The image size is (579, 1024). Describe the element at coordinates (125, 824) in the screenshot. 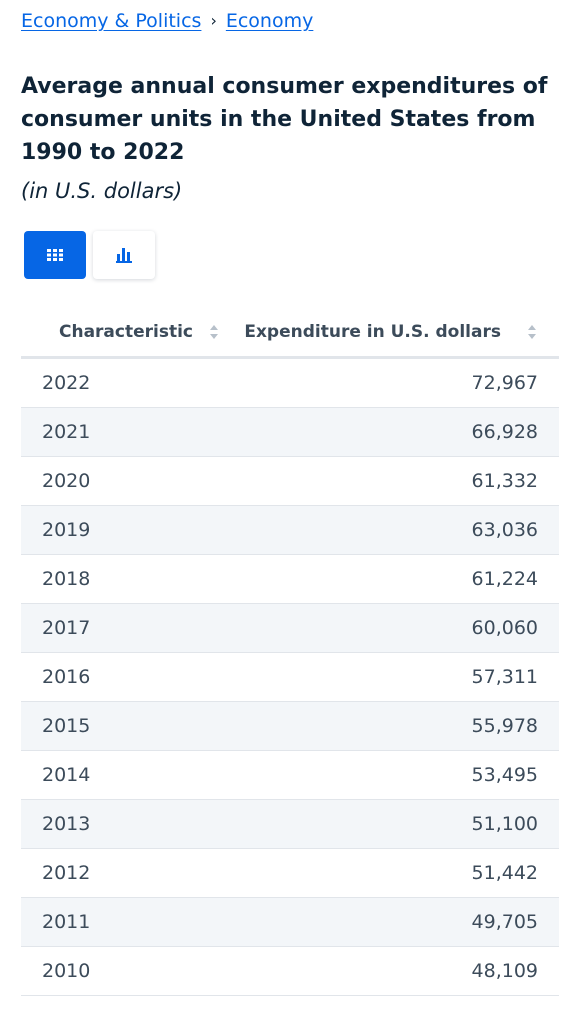

I see `year-cell: 2013` at that location.